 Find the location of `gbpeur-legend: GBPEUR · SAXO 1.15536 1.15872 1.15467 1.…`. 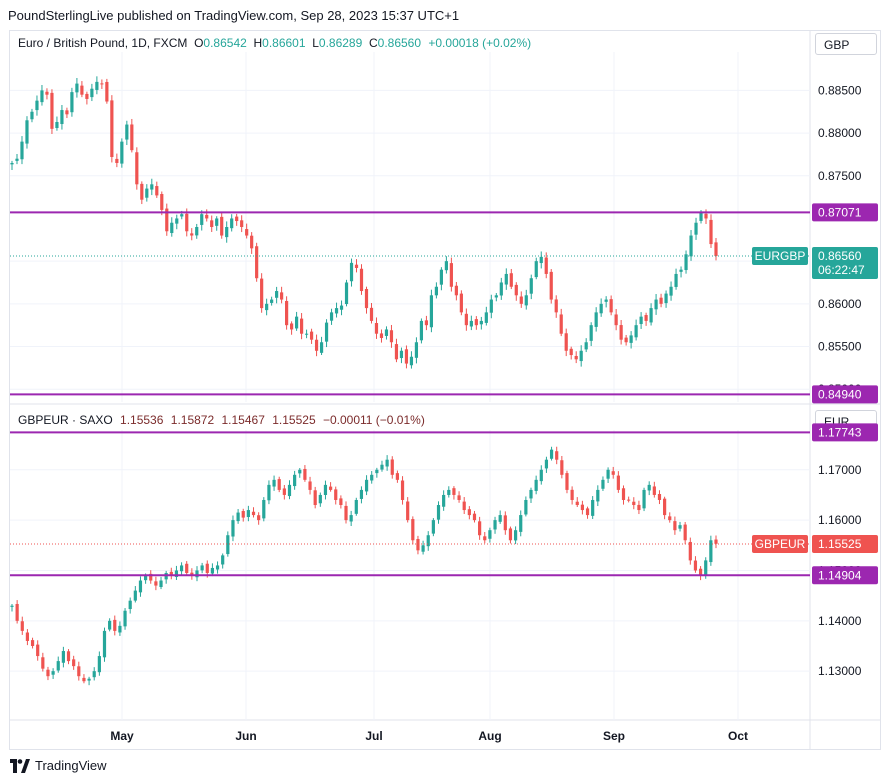

gbpeur-legend: GBPEUR · SAXO 1.15536 1.15872 1.15467 1.… is located at coordinates (221, 420).